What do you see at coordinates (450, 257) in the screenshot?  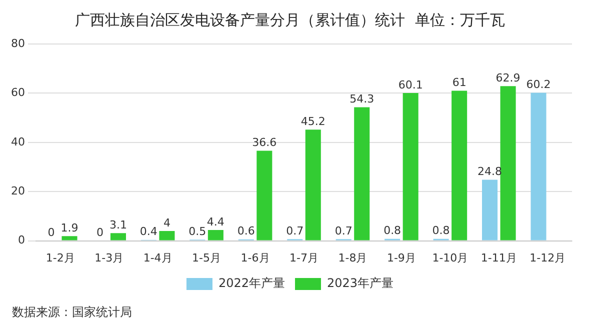 I see `x-tick-label: 1-10月` at bounding box center [450, 257].